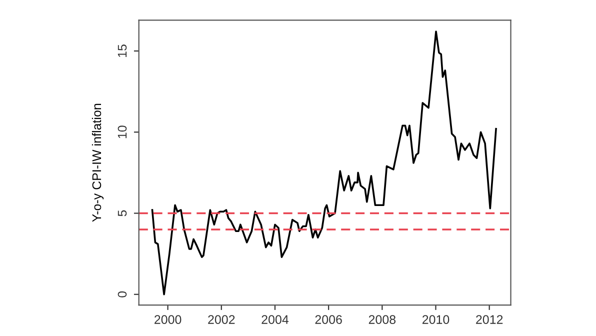 The image size is (596, 336). What do you see at coordinates (98, 163) in the screenshot?
I see `y-axis-title: Y-o-y CPI-IW inflation` at bounding box center [98, 163].